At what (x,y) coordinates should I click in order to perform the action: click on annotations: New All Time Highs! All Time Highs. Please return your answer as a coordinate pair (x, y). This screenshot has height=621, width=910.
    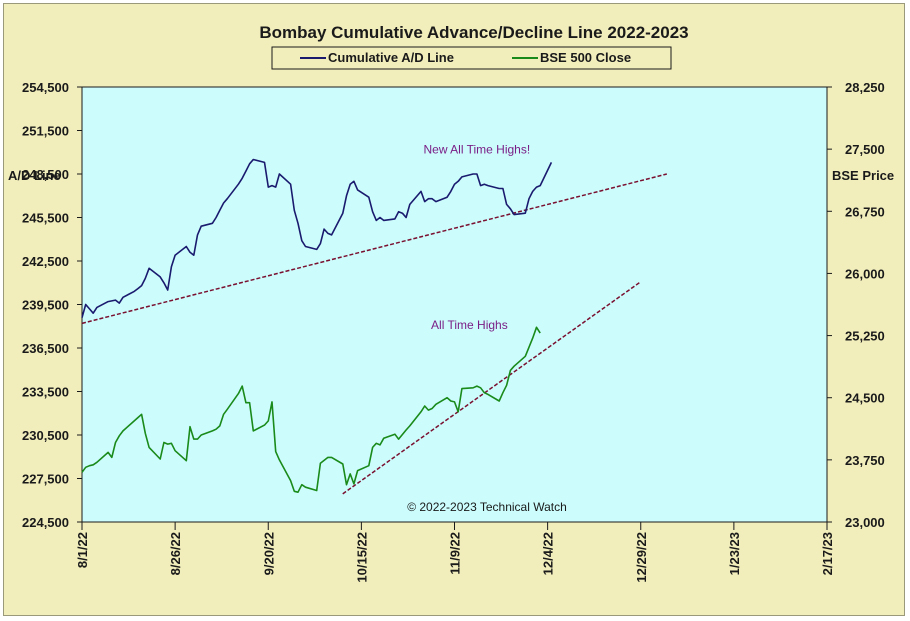
    Looking at the image, I should click on (476, 237).